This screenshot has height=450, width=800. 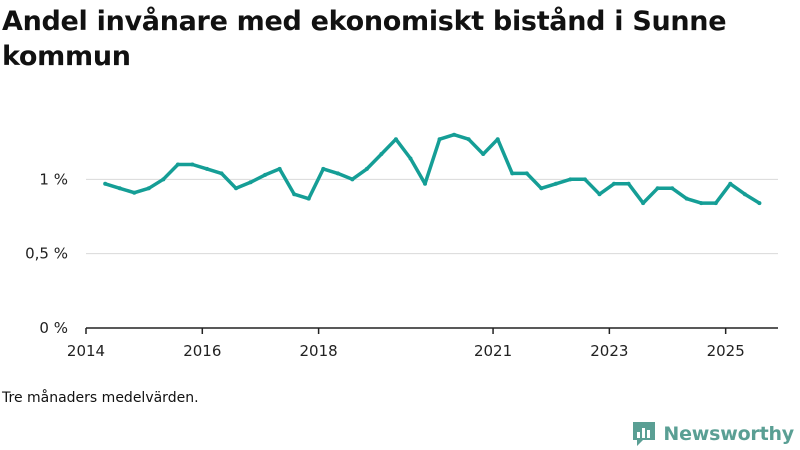 I want to click on y-axis-ticks: 0 % 0,5 % 1 %, so click(x=46, y=253).